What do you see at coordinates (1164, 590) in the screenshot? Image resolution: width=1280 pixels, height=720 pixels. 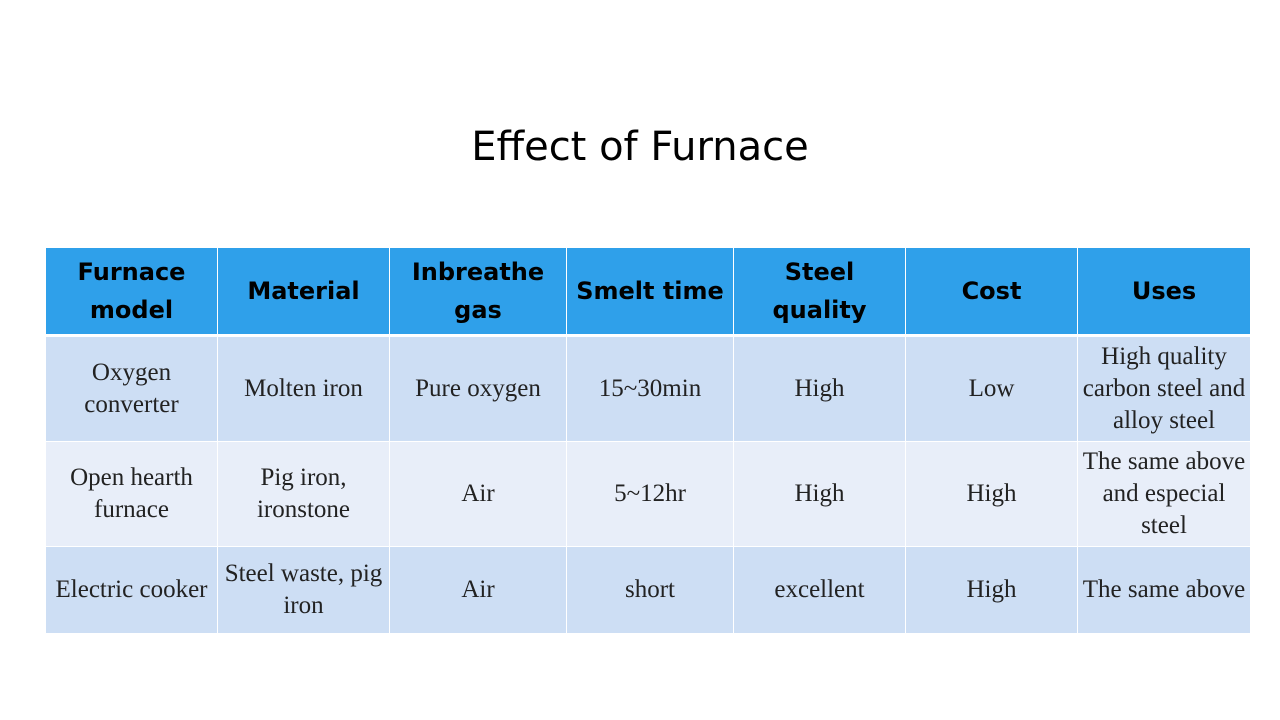 I see `cell-uses: The same above` at bounding box center [1164, 590].